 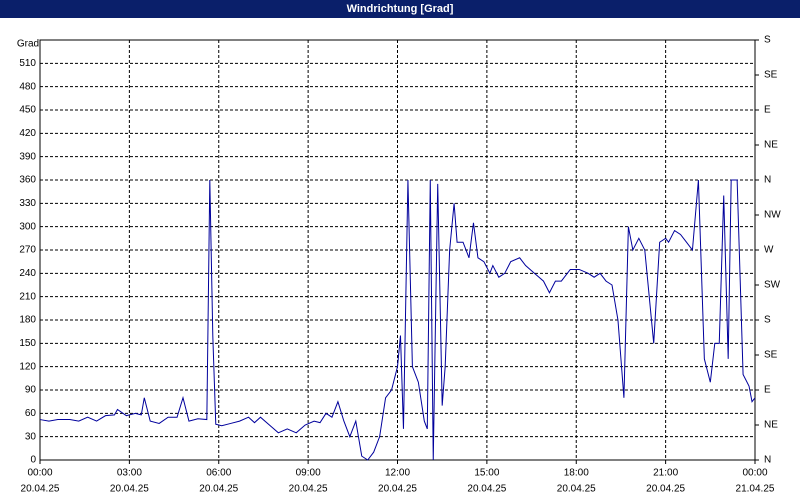 I want to click on y-tick-label: 510, so click(x=27, y=63).